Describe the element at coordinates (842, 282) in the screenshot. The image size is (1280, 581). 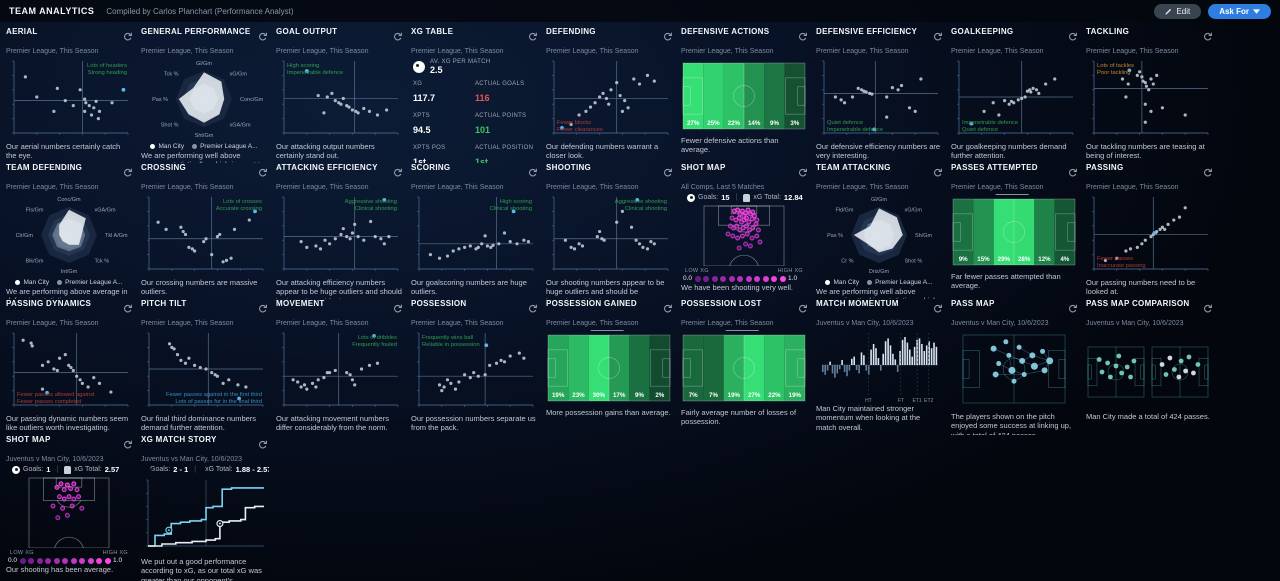
I see `legend-team: Man City` at that location.